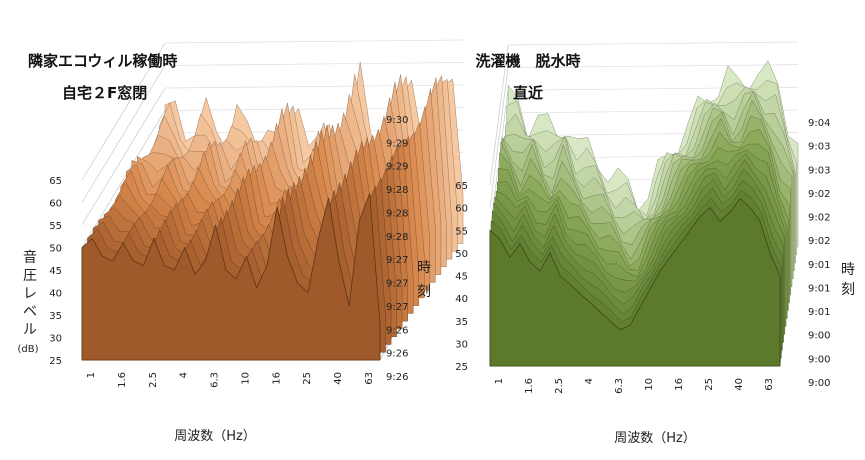  I want to click on y-axis-label: ル, so click(30, 330).